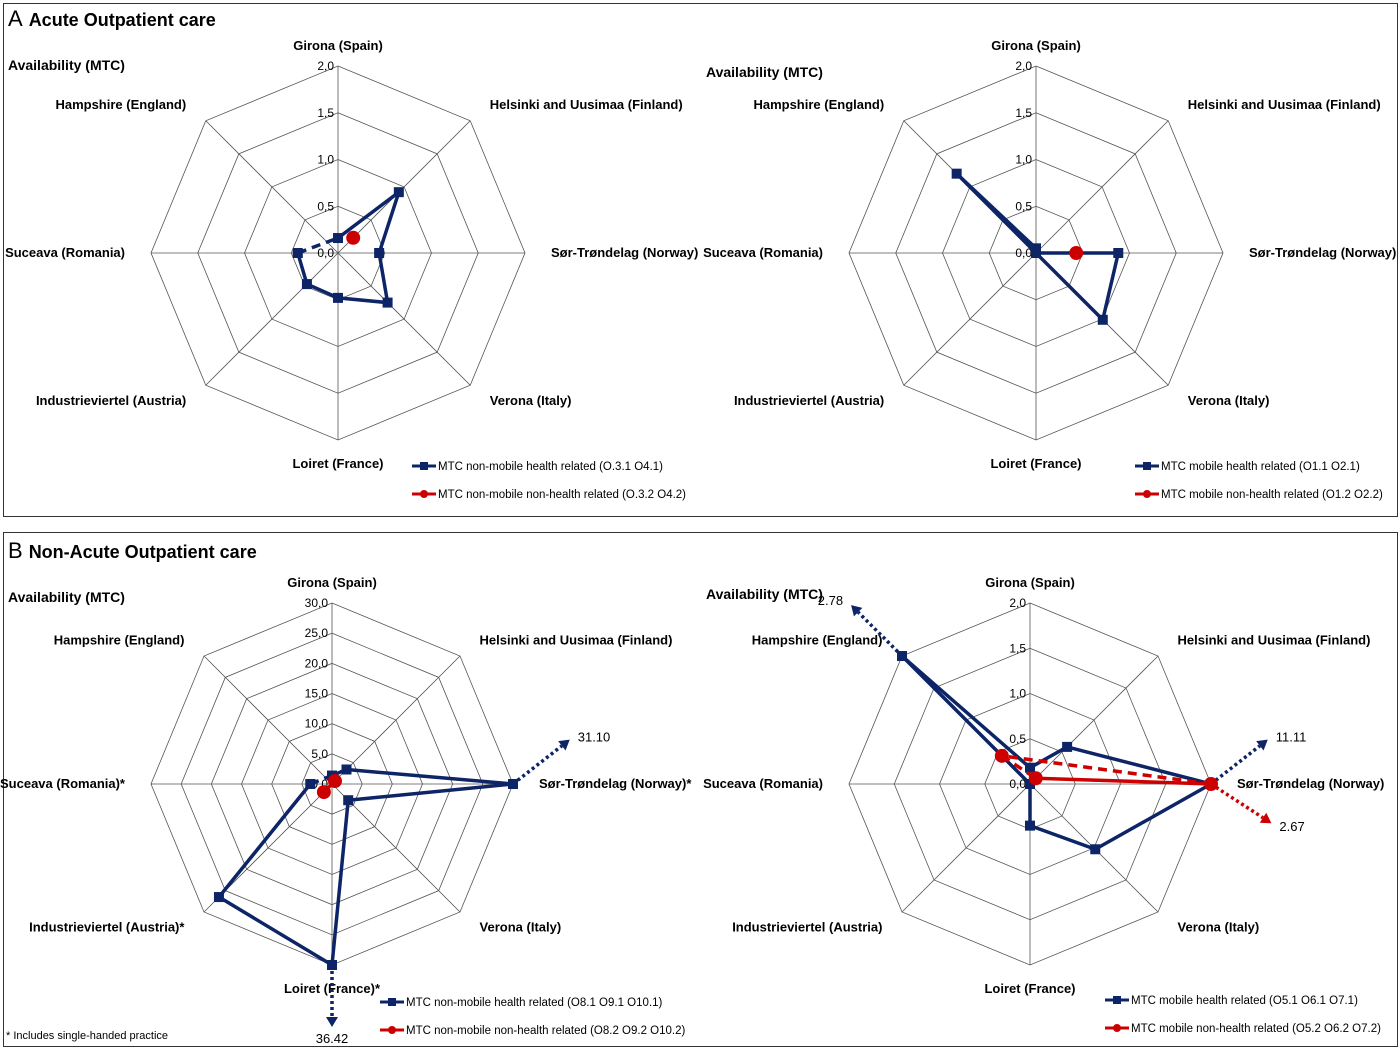  Describe the element at coordinates (1149, 791) in the screenshot. I see `series-1: 2.67` at that location.